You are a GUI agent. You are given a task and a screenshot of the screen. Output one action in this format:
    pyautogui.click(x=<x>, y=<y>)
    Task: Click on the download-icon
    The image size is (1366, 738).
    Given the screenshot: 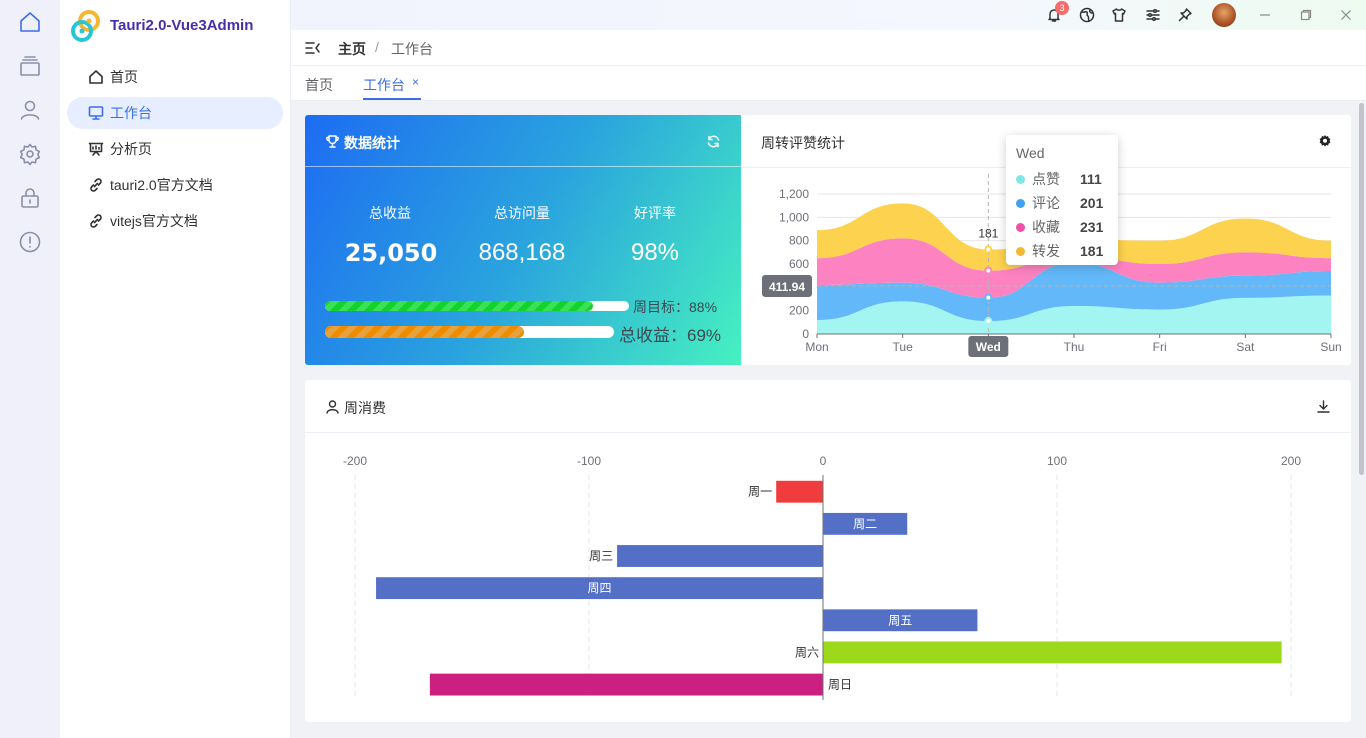 What is the action you would take?
    pyautogui.click(x=1323, y=406)
    